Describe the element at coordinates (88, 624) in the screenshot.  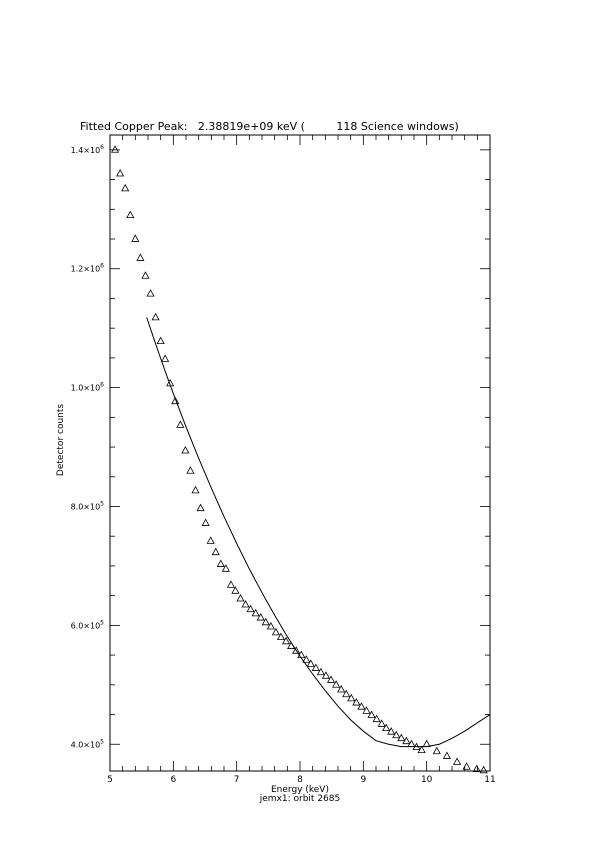
I see `y-tick-label: 6.0×10⁵` at that location.